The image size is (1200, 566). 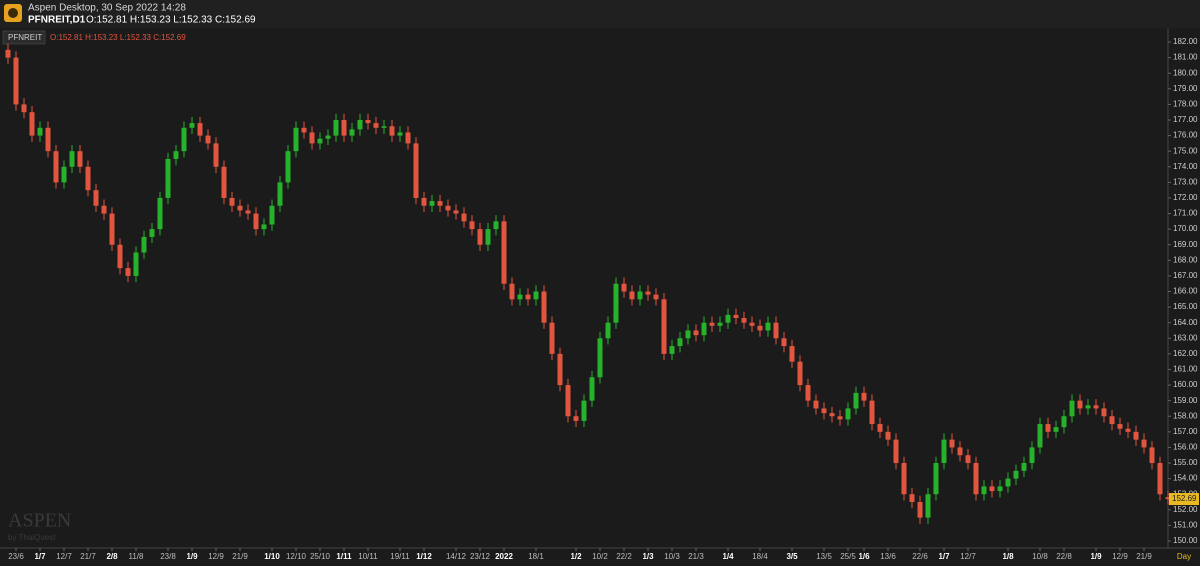 What do you see at coordinates (1185, 88) in the screenshot?
I see `y-tick-label: 179.00` at bounding box center [1185, 88].